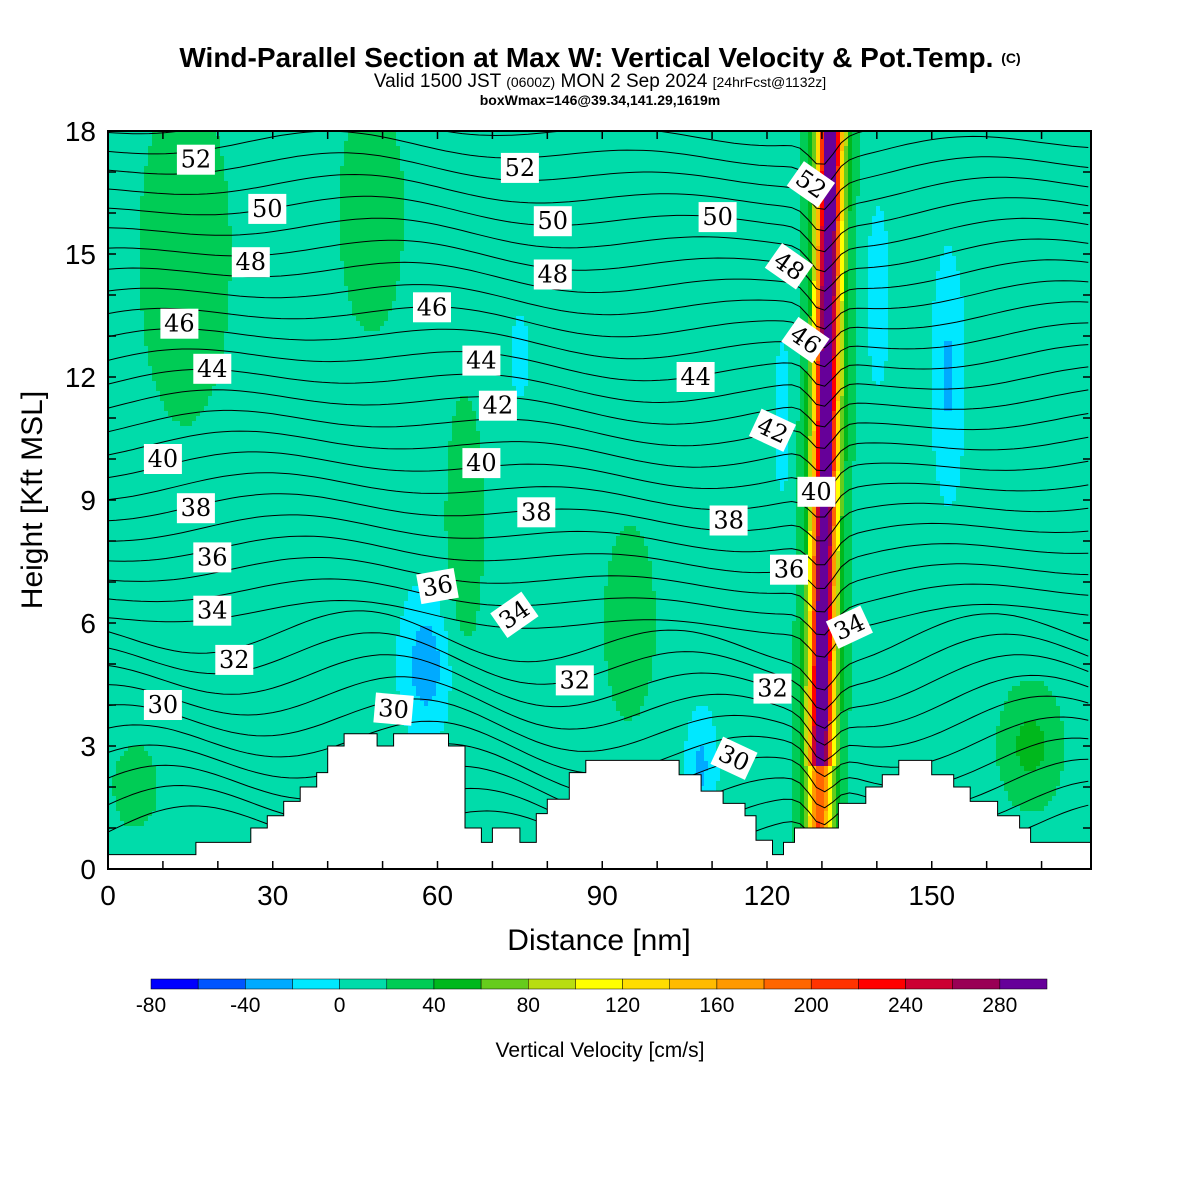 Image resolution: width=1200 pixels, height=1200 pixels. Describe the element at coordinates (88, 500) in the screenshot. I see `y-tick-label: 9` at that location.